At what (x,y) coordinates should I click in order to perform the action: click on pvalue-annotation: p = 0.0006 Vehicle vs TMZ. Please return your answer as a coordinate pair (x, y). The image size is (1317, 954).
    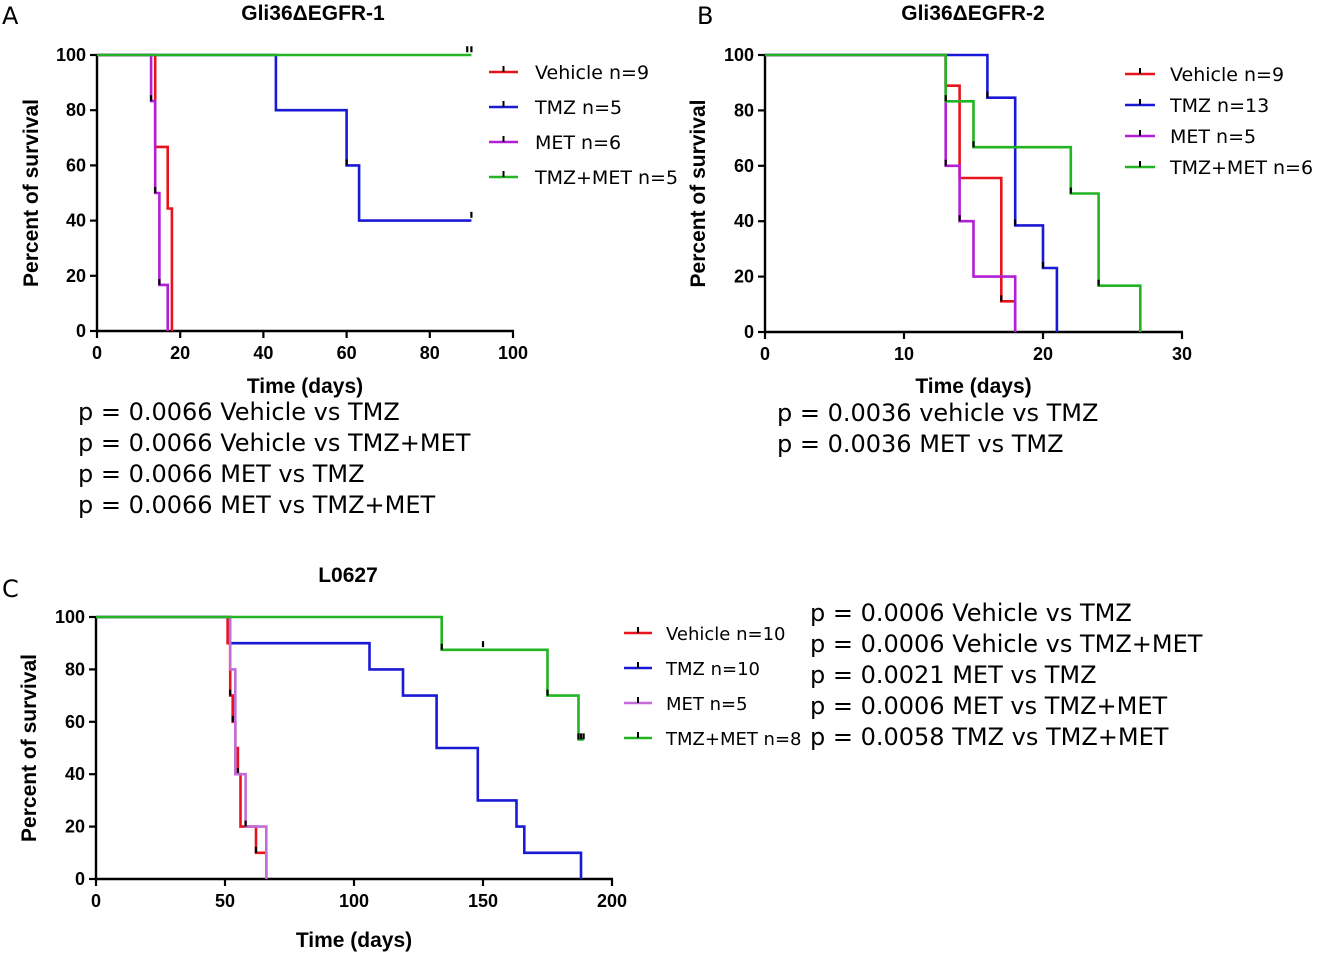
    Looking at the image, I should click on (971, 613).